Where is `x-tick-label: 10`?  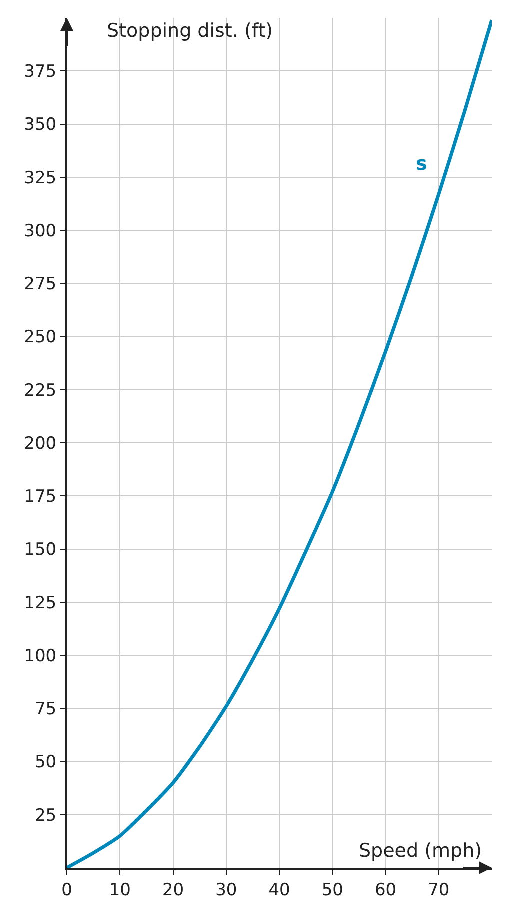 x-tick-label: 10 is located at coordinates (120, 890).